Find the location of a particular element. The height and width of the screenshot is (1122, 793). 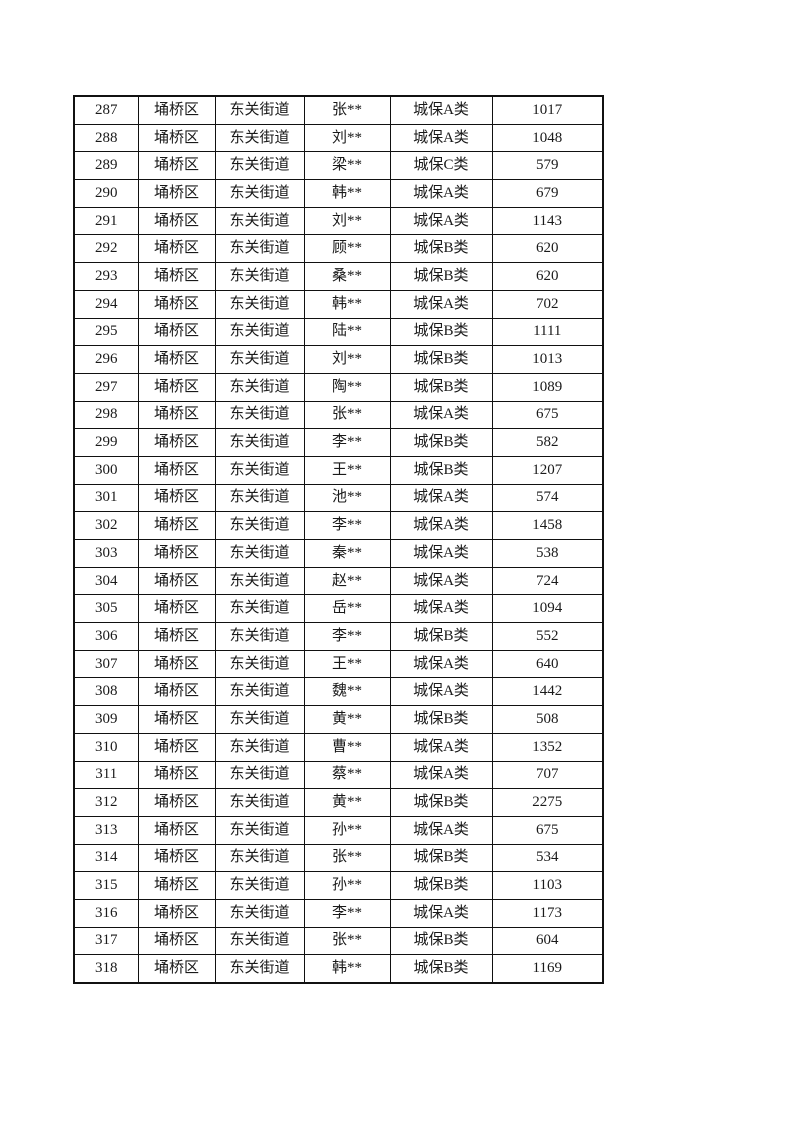

table-row: 296 埇桥区 东关街道 刘** 城保B类 1013 is located at coordinates (338, 359).